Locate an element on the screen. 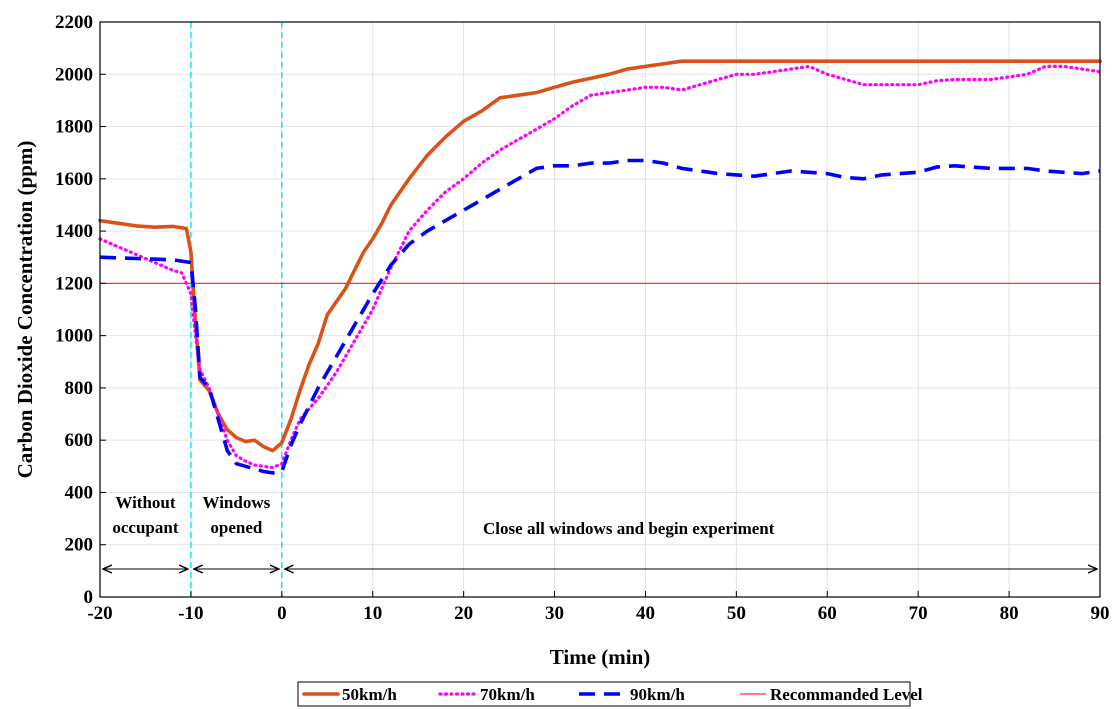 This screenshot has width=1117, height=709. phase-boundaries is located at coordinates (236, 309).